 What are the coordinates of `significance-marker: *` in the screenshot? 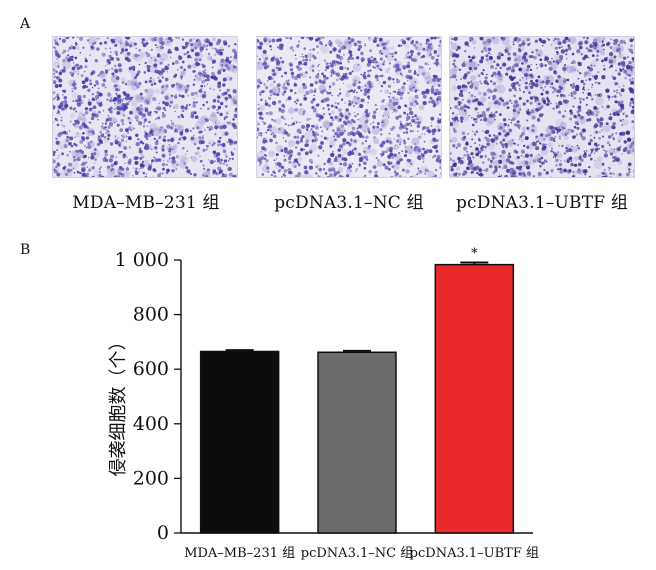 It's located at (474, 253).